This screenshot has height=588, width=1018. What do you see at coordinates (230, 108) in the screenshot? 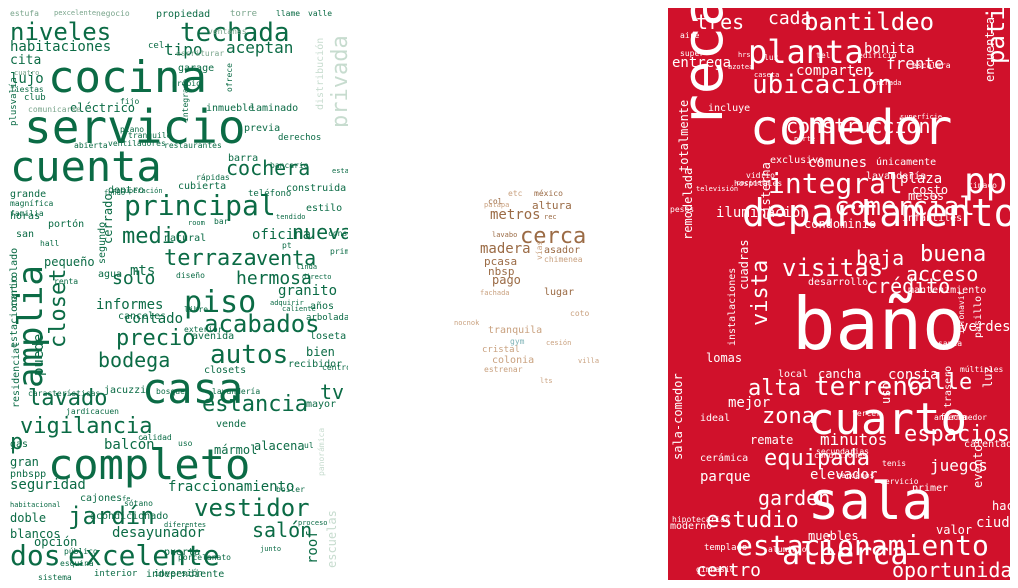
I see `cloud-word: inmueble` at bounding box center [230, 108].